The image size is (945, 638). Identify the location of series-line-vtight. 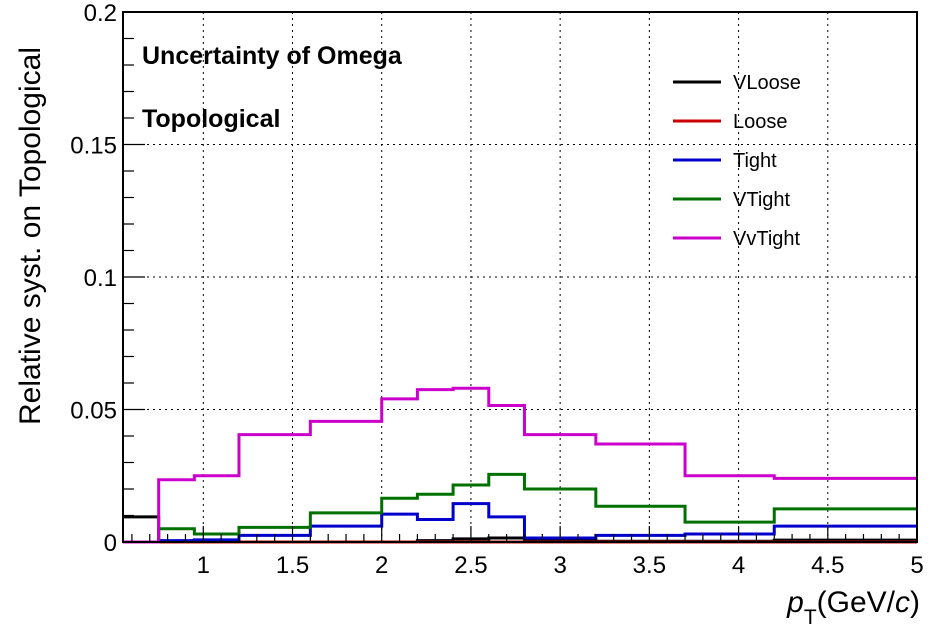
(520, 508).